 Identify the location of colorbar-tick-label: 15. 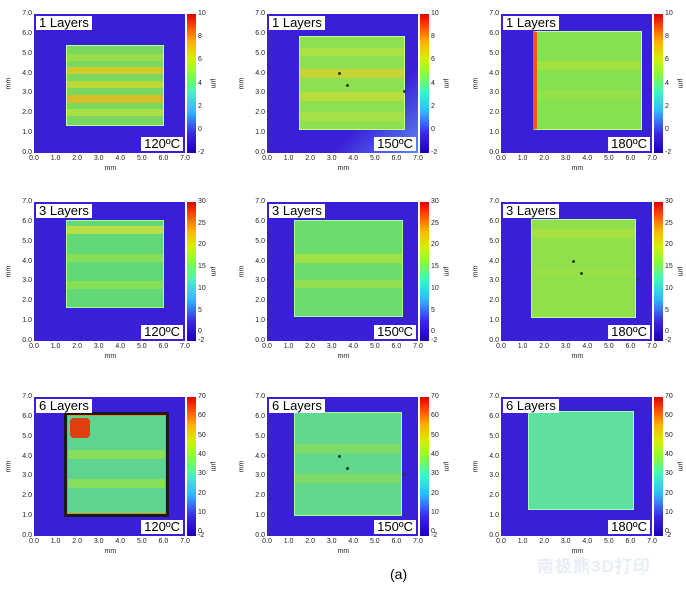
(669, 267).